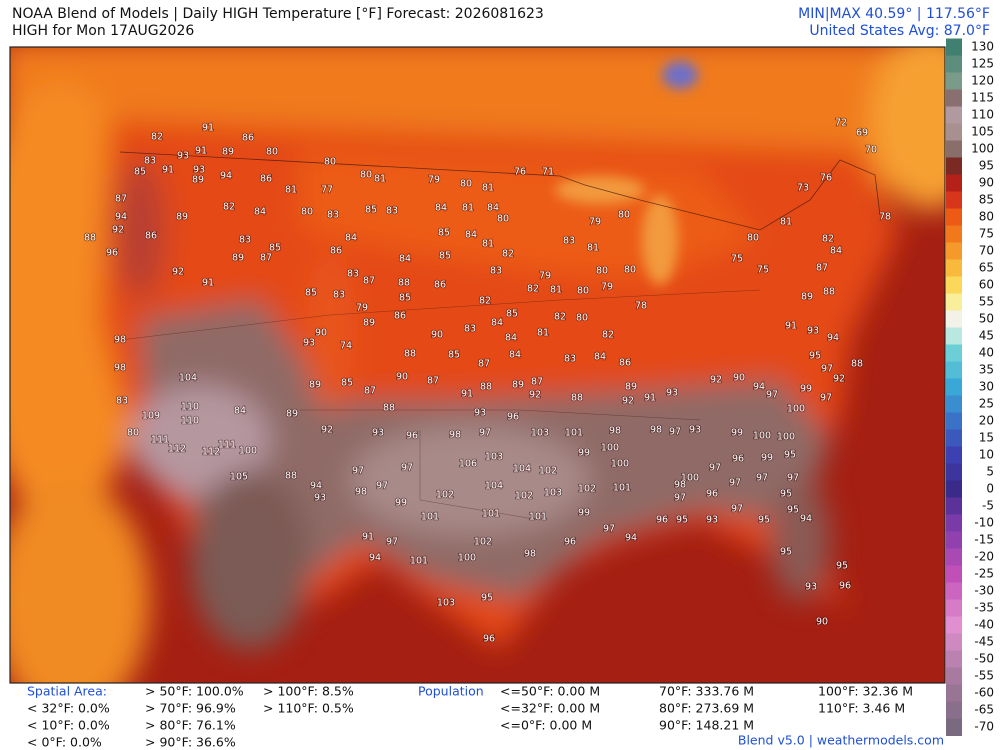 The height and width of the screenshot is (750, 1000). What do you see at coordinates (445, 495) in the screenshot?
I see `station-temp: 102` at bounding box center [445, 495].